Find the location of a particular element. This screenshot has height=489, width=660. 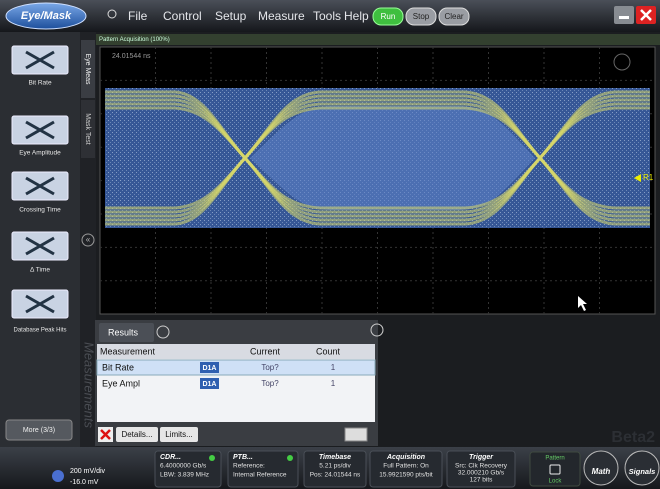

clear-button is located at coordinates (454, 16).